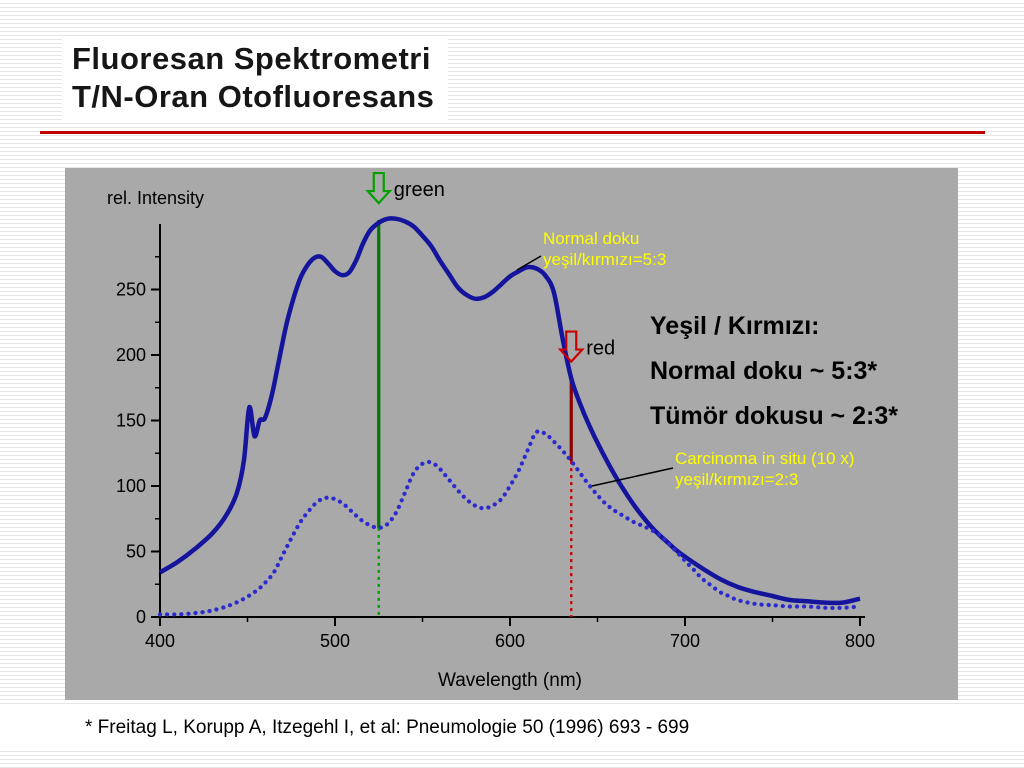 Image resolution: width=1024 pixels, height=768 pixels. I want to click on slide-title-line2: T/N-Oran Otofluoresans, so click(253, 96).